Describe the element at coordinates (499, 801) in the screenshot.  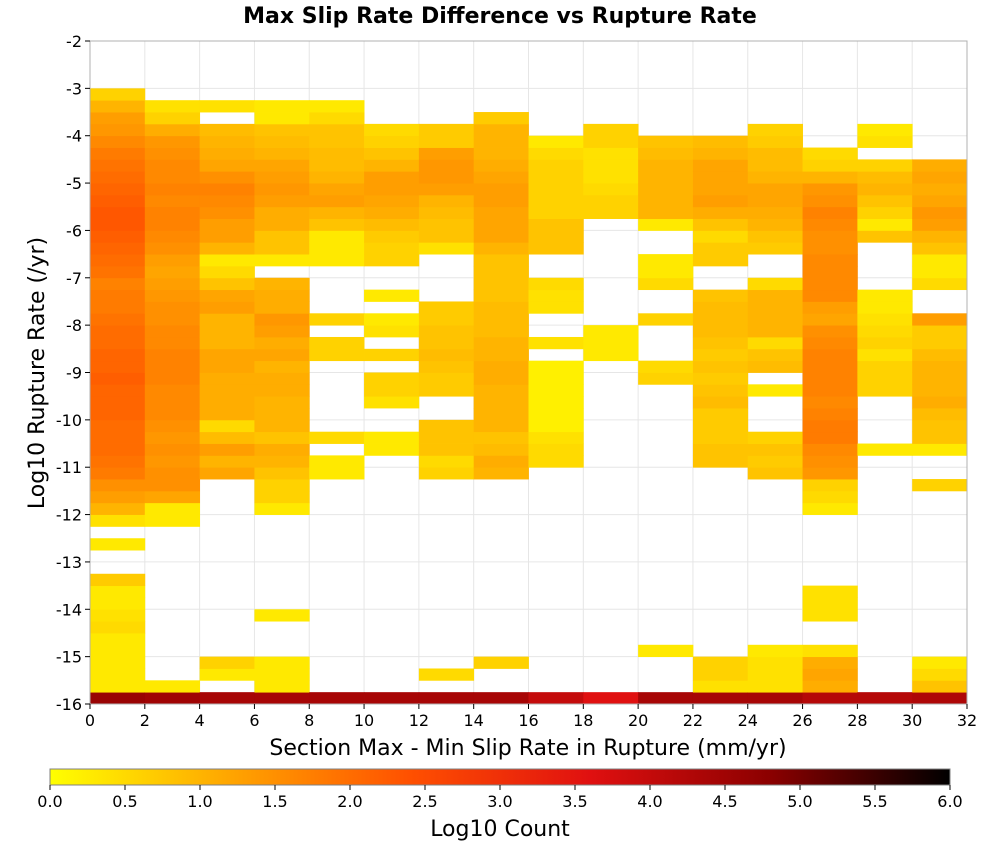
I see `colorbar-tick-label: 3.0` at that location.